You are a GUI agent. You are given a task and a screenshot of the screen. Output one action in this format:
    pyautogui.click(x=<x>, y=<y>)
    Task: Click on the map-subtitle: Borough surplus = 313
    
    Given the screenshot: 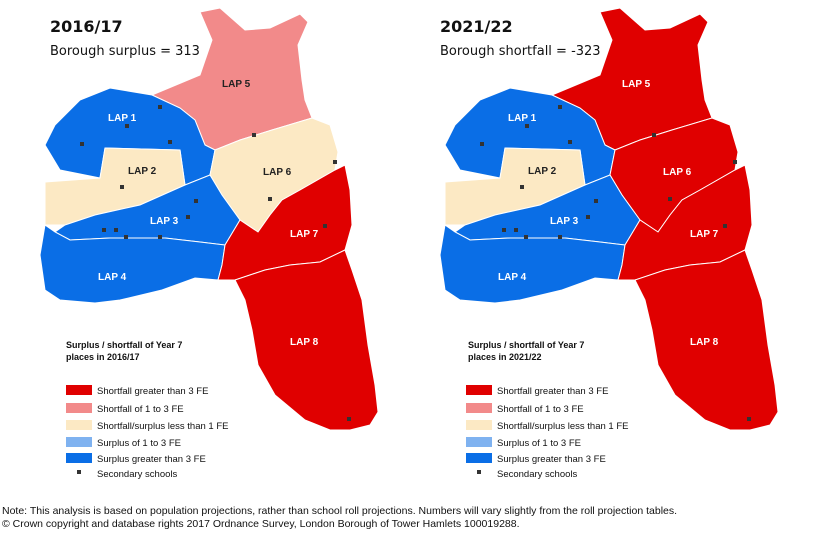 What is the action you would take?
    pyautogui.click(x=125, y=51)
    